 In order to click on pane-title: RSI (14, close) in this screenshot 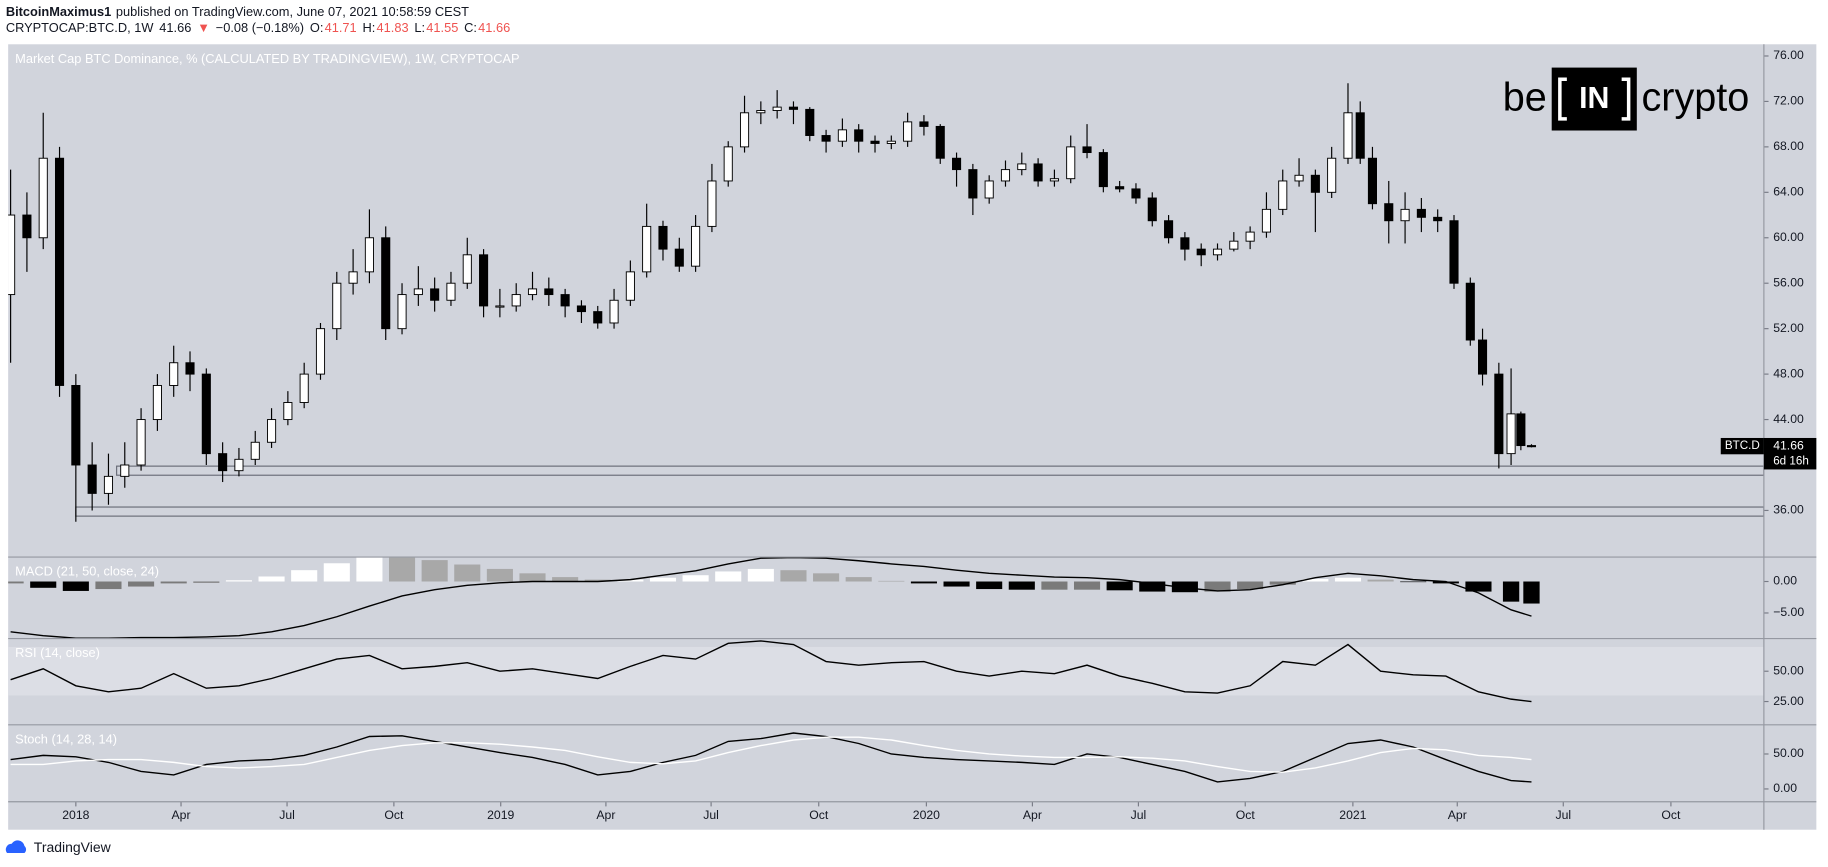, I will do `click(57, 652)`.